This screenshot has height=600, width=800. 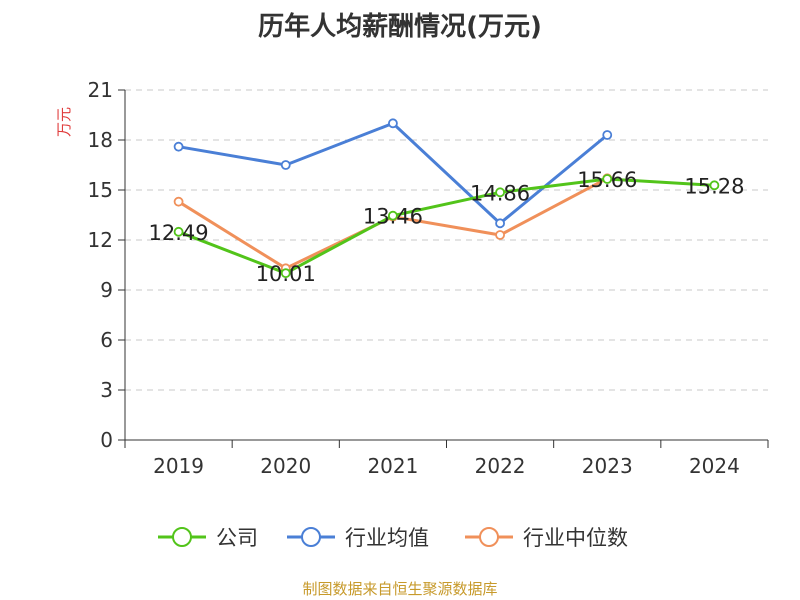 I want to click on y-tick-label: 15, so click(x=100, y=190).